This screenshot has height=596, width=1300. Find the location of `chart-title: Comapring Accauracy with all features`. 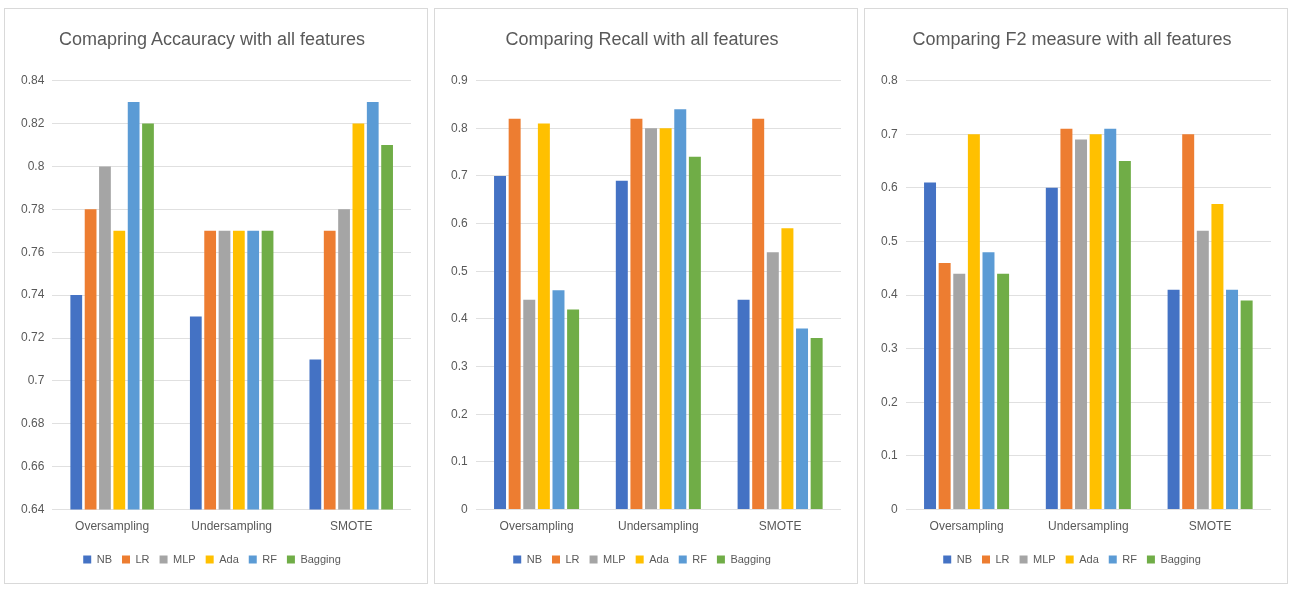

chart-title: Comapring Accauracy with all features is located at coordinates (212, 38).